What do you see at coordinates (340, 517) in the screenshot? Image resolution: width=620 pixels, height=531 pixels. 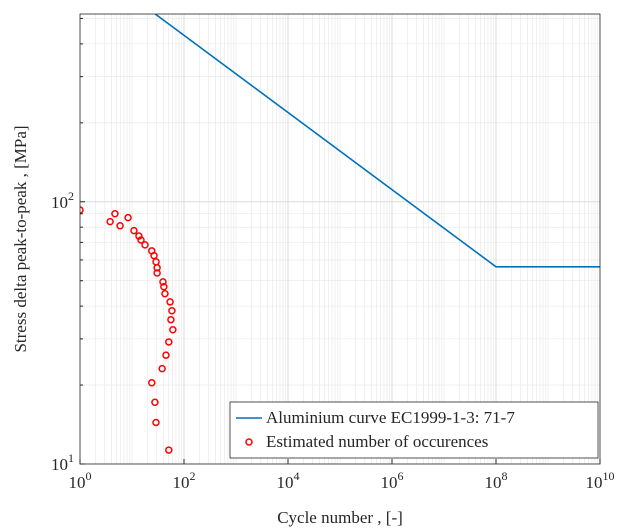 I see `x-axis-label: Cycle number , [-]` at bounding box center [340, 517].